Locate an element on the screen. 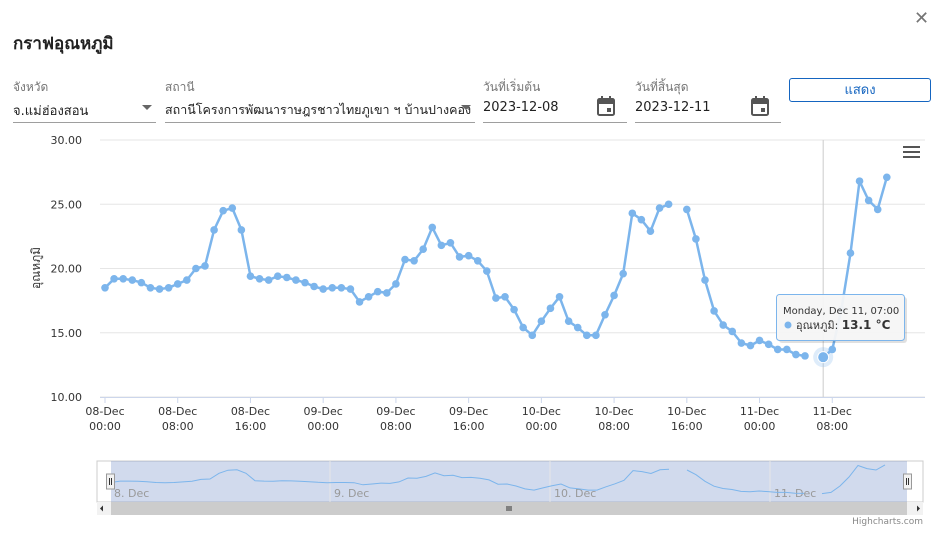 The height and width of the screenshot is (538, 938). scrollbar-thumb is located at coordinates (509, 508).